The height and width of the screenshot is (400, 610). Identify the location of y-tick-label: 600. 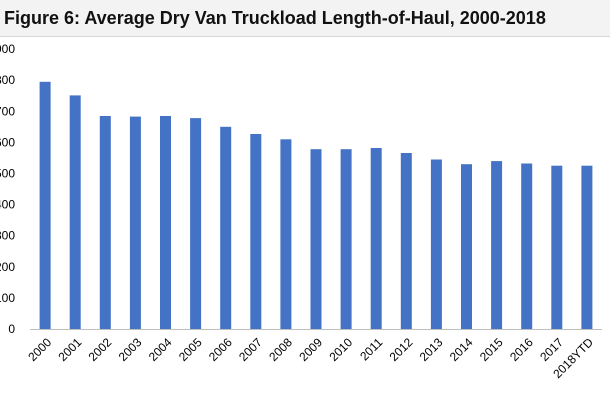
(7, 142).